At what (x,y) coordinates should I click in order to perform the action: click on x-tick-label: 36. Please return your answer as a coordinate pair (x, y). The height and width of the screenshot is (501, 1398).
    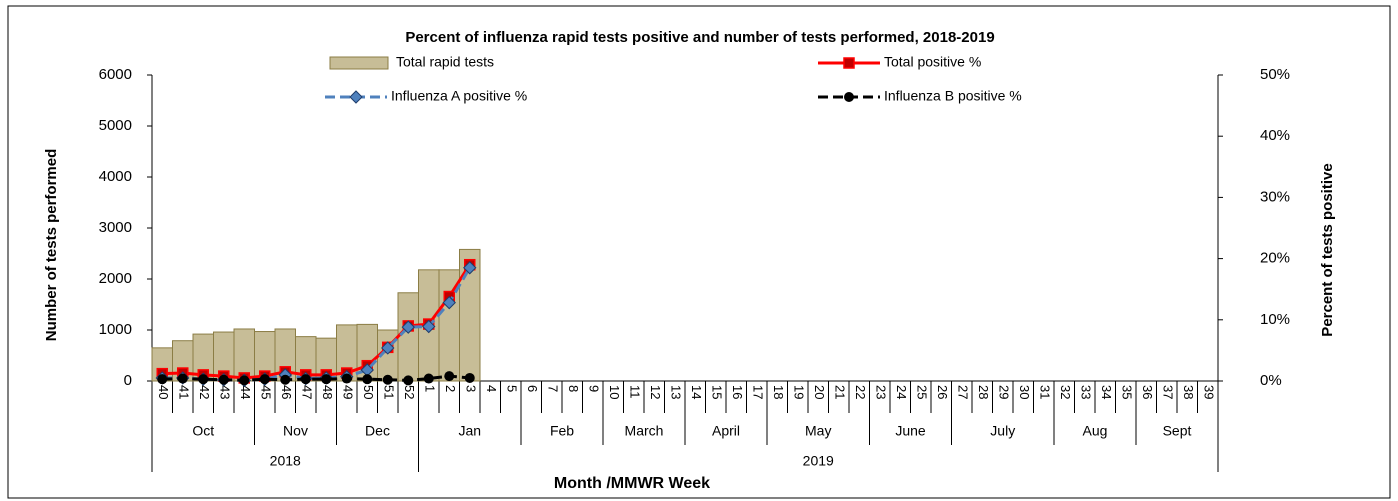
    Looking at the image, I should click on (1147, 392).